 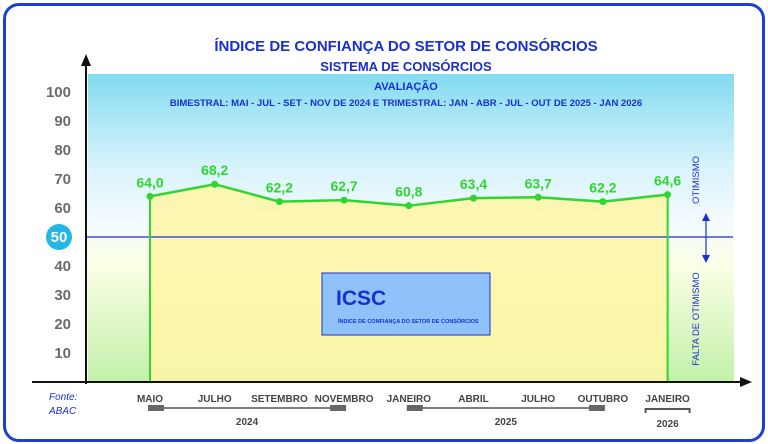 What do you see at coordinates (62, 353) in the screenshot?
I see `y-tick-label: 10` at bounding box center [62, 353].